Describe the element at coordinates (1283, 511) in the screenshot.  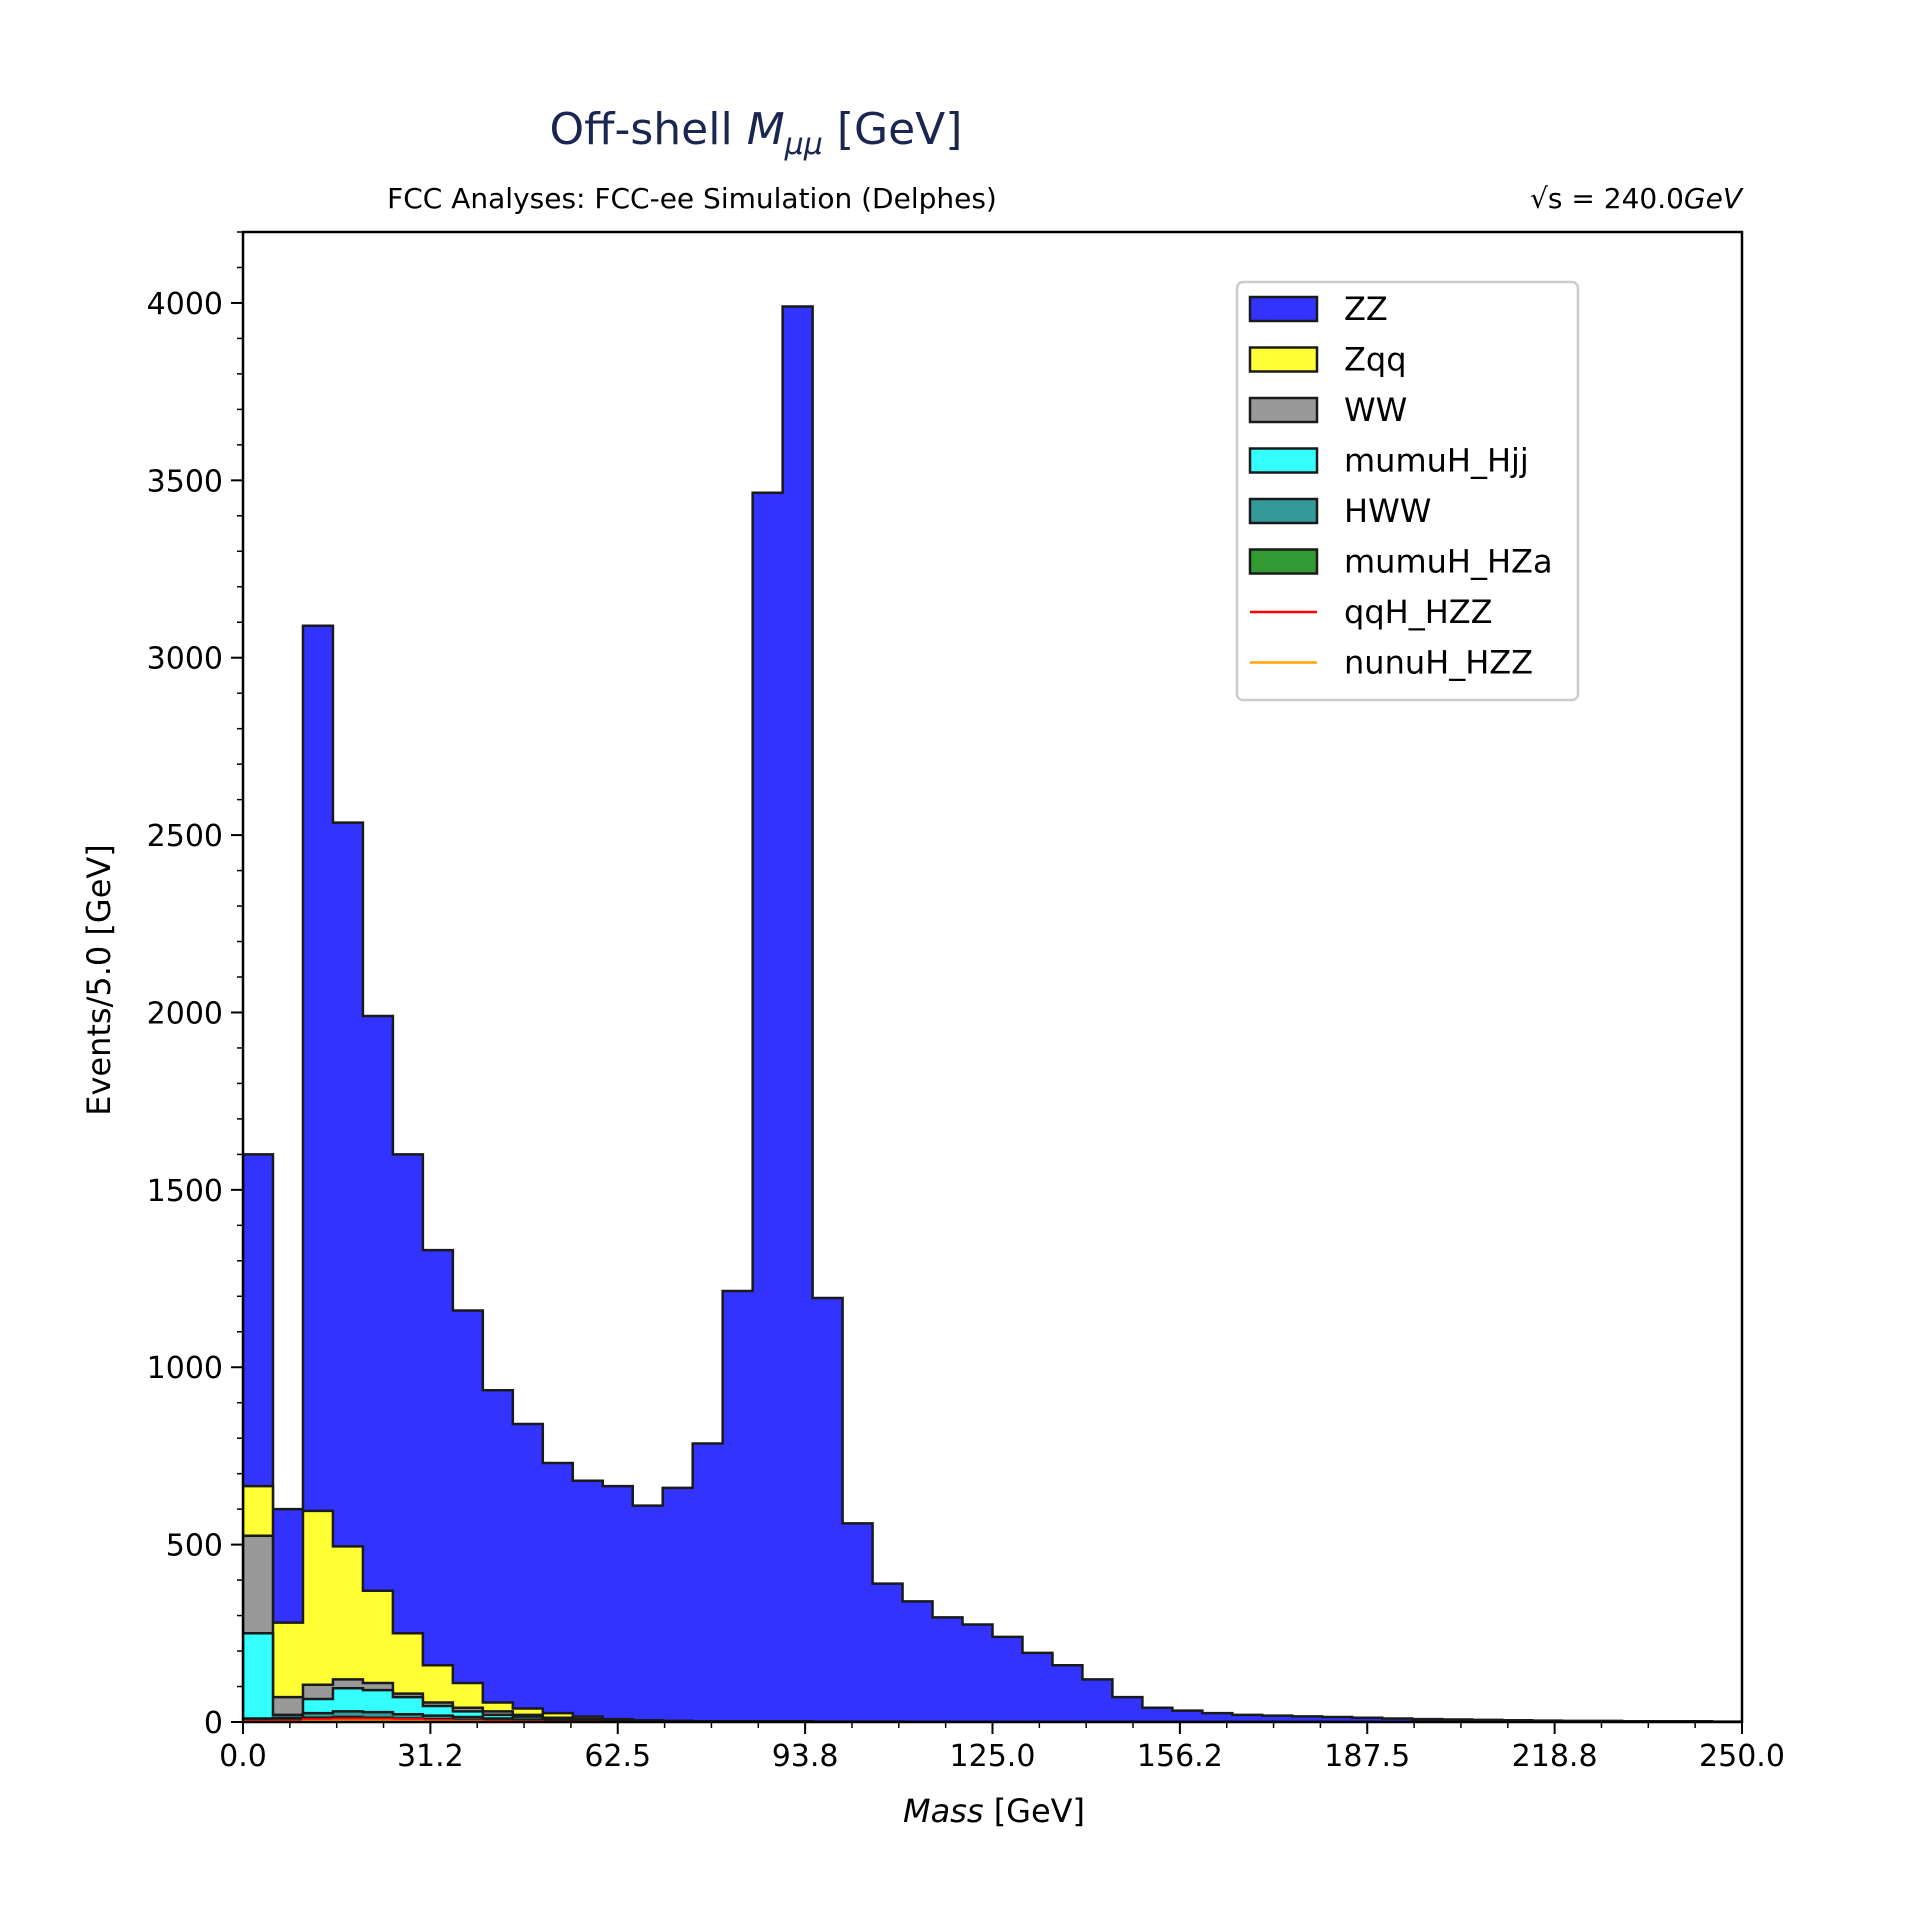
I see `legend-swatch-hww` at that location.